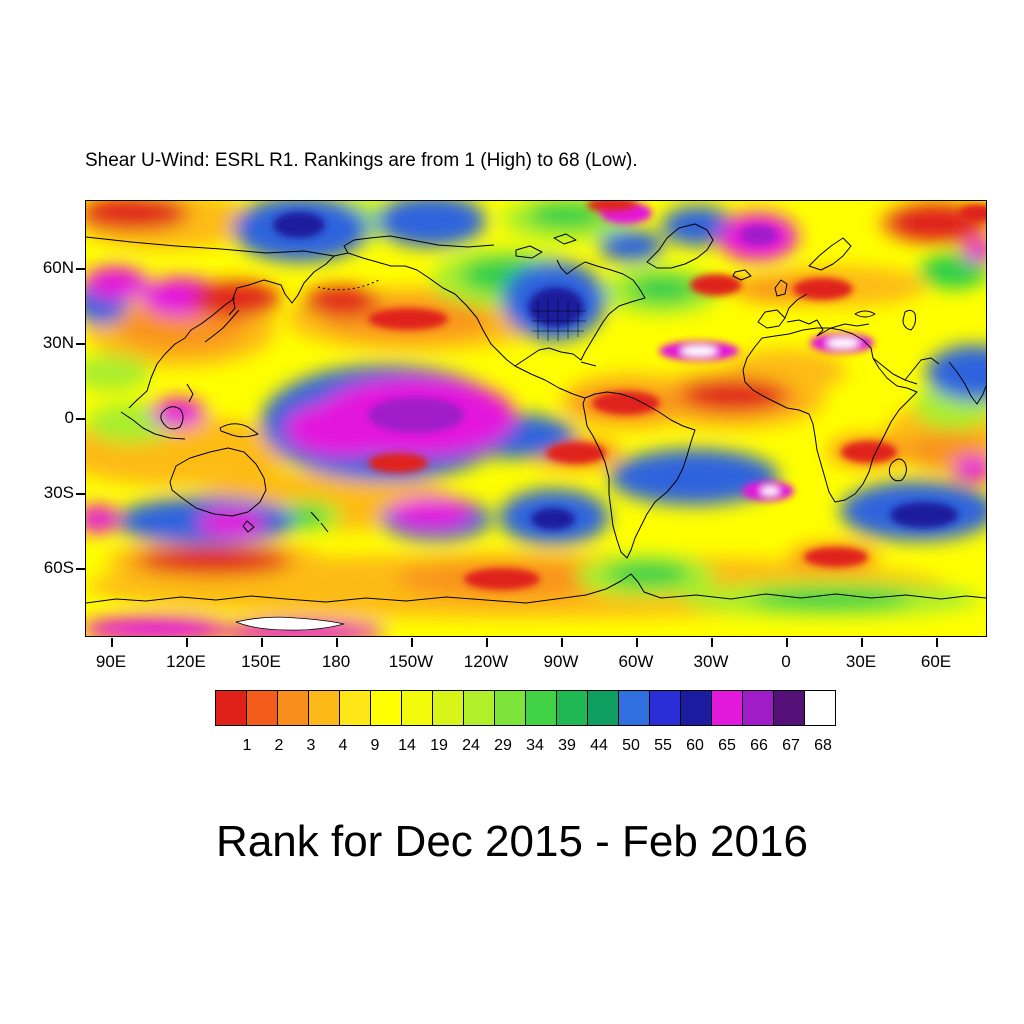 The image size is (1024, 1024). I want to click on x-axis-label: 0, so click(786, 661).